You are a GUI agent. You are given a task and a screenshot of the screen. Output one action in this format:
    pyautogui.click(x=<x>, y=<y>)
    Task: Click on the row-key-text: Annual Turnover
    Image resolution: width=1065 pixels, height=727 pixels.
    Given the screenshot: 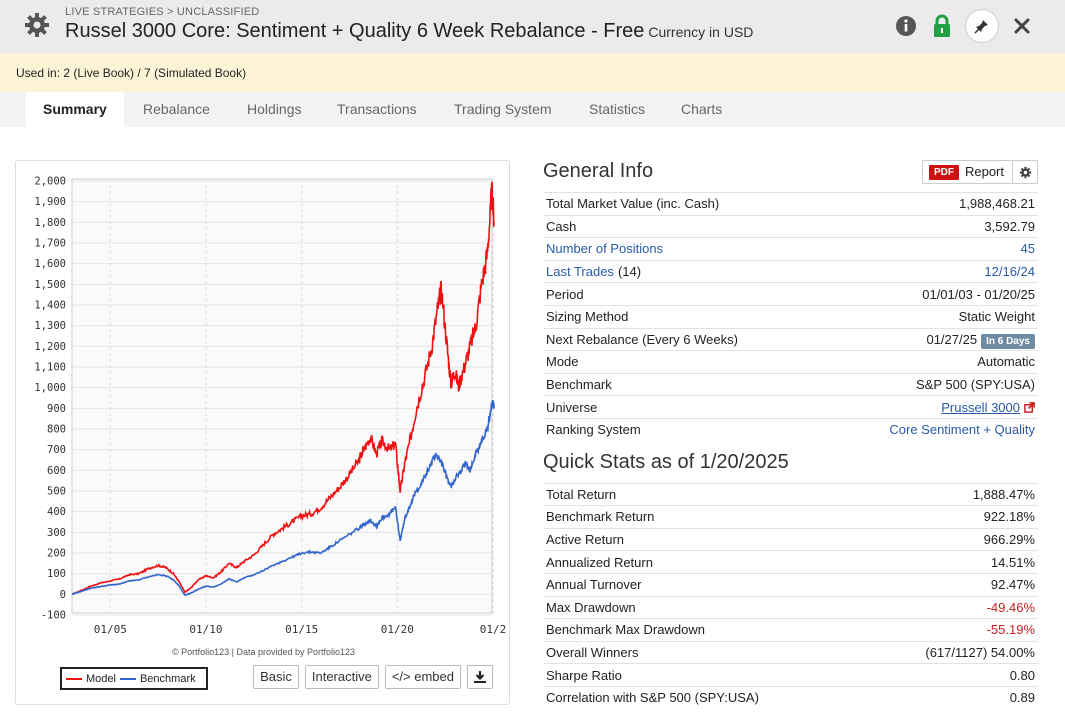 What is the action you would take?
    pyautogui.click(x=594, y=585)
    